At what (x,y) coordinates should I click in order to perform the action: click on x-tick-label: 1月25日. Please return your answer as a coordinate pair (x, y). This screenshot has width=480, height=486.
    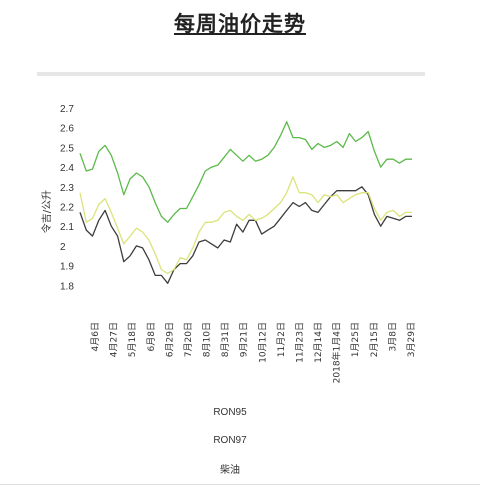
    Looking at the image, I should click on (355, 339).